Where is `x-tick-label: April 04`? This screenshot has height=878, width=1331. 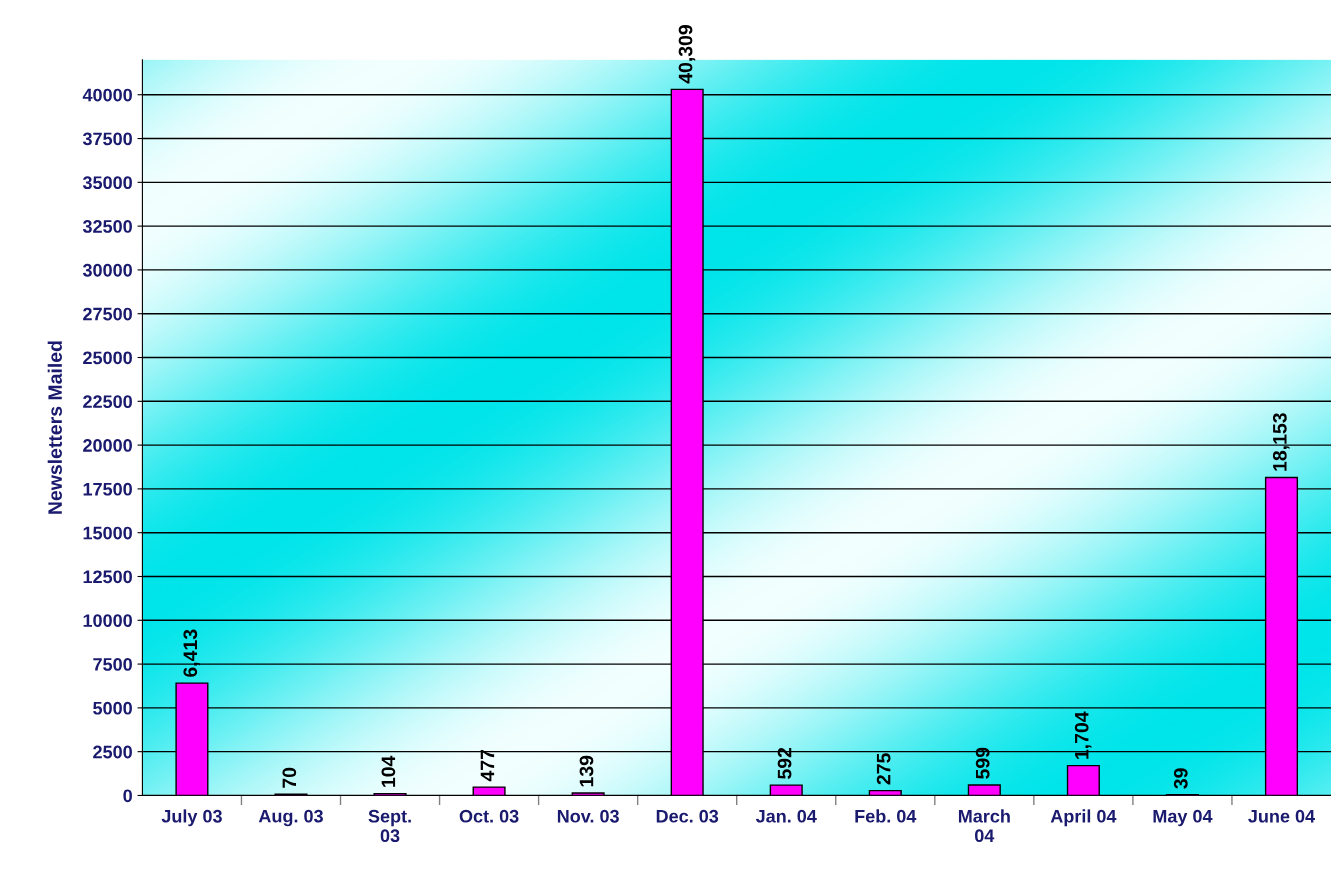 x-tick-label: April 04 is located at coordinates (1083, 818).